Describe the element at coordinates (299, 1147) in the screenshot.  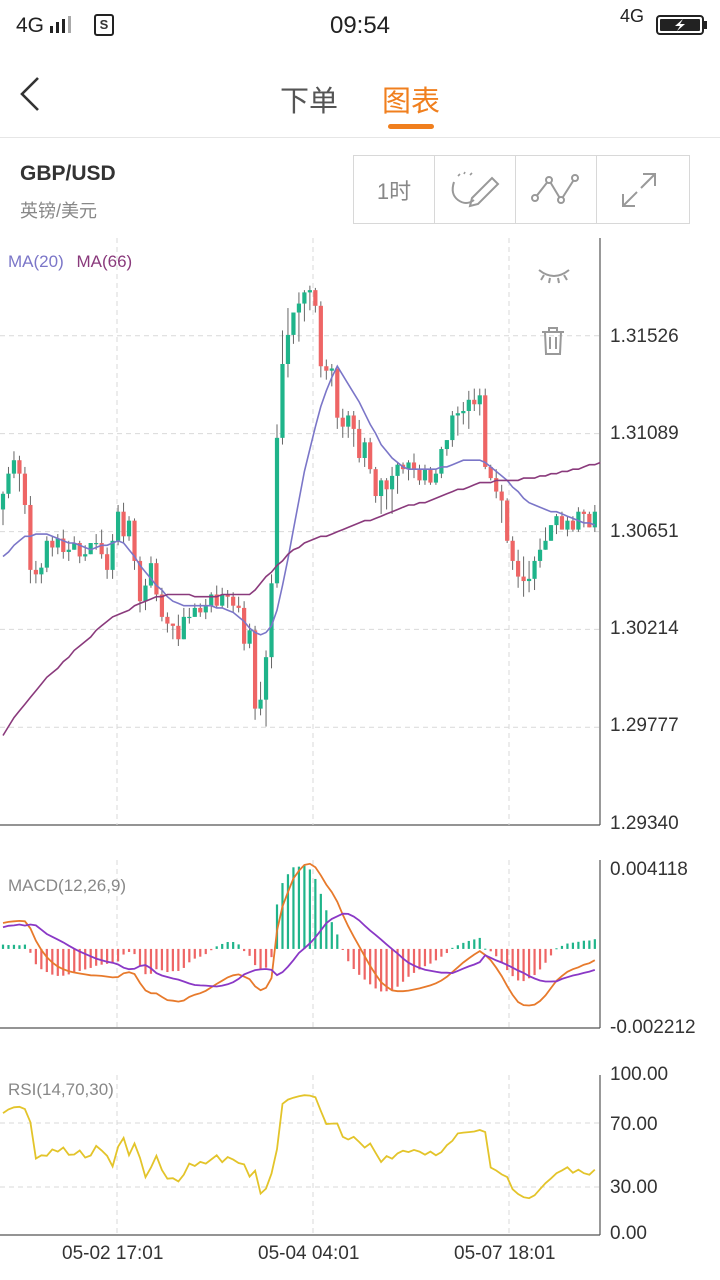
I see `rsi-line` at that location.